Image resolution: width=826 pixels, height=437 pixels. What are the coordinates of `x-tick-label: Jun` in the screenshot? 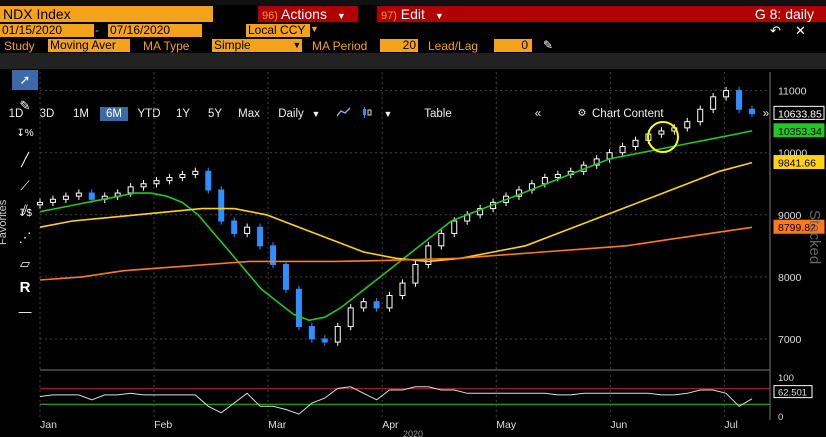 It's located at (618, 425).